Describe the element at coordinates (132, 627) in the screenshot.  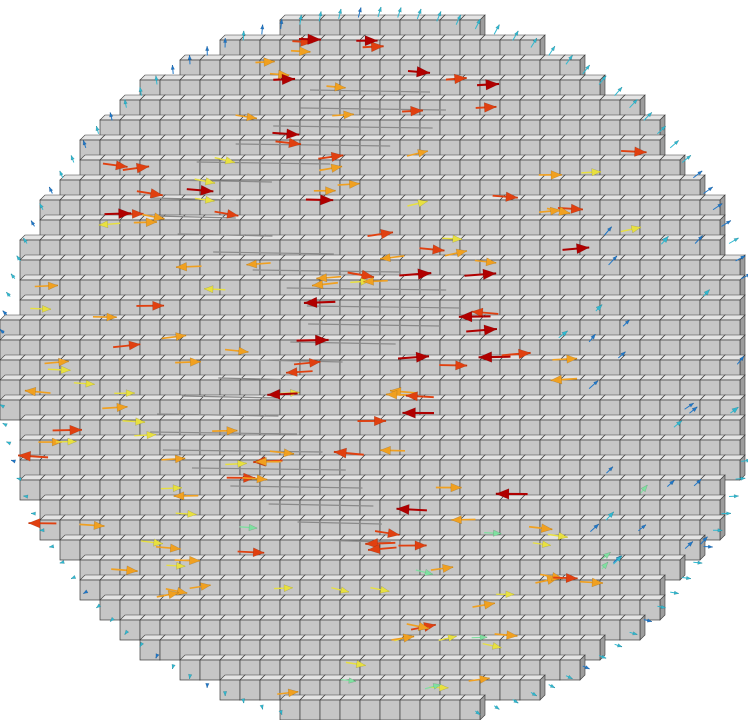
I see `voxel-cube` at that location.